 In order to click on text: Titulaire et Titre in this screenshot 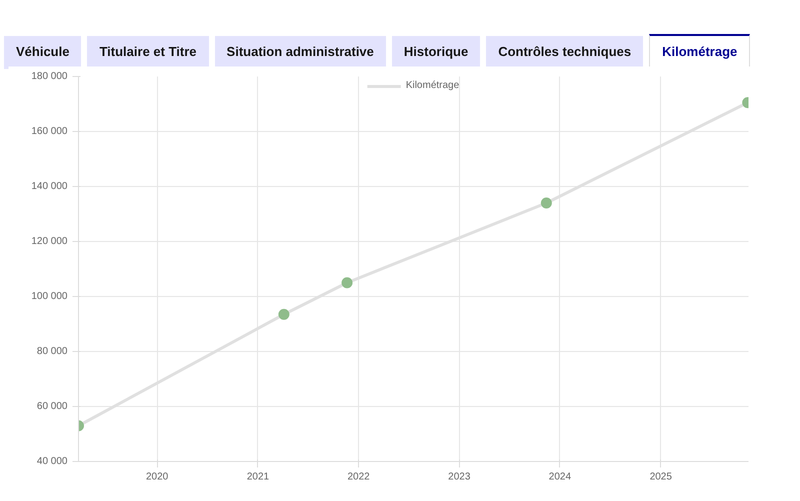, I will do `click(148, 52)`.